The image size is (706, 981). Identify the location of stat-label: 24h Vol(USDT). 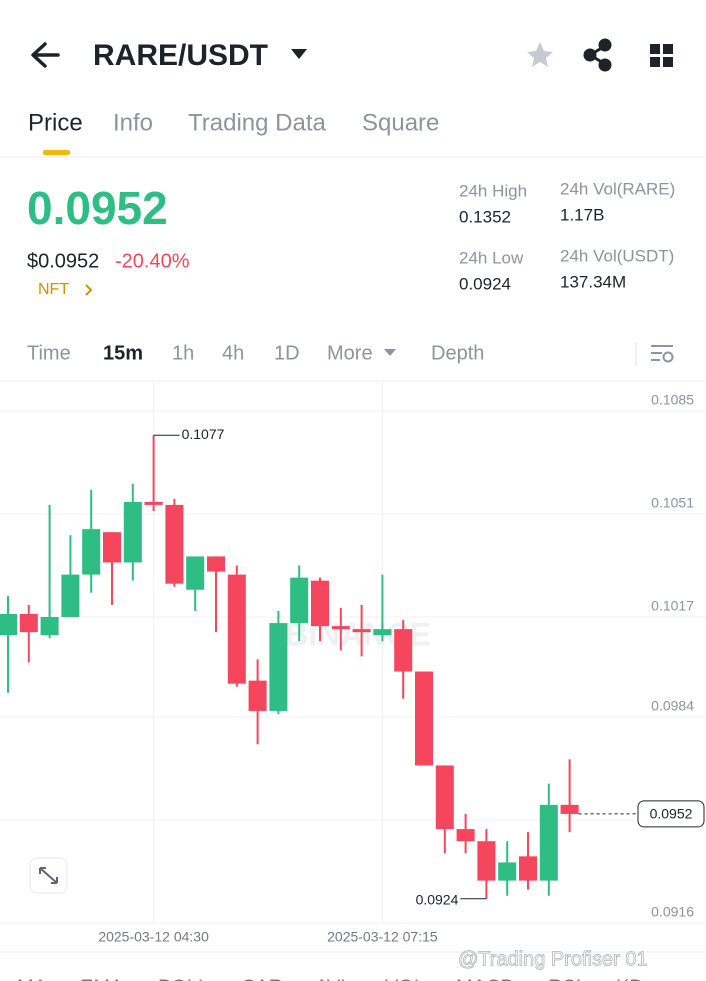
(617, 255).